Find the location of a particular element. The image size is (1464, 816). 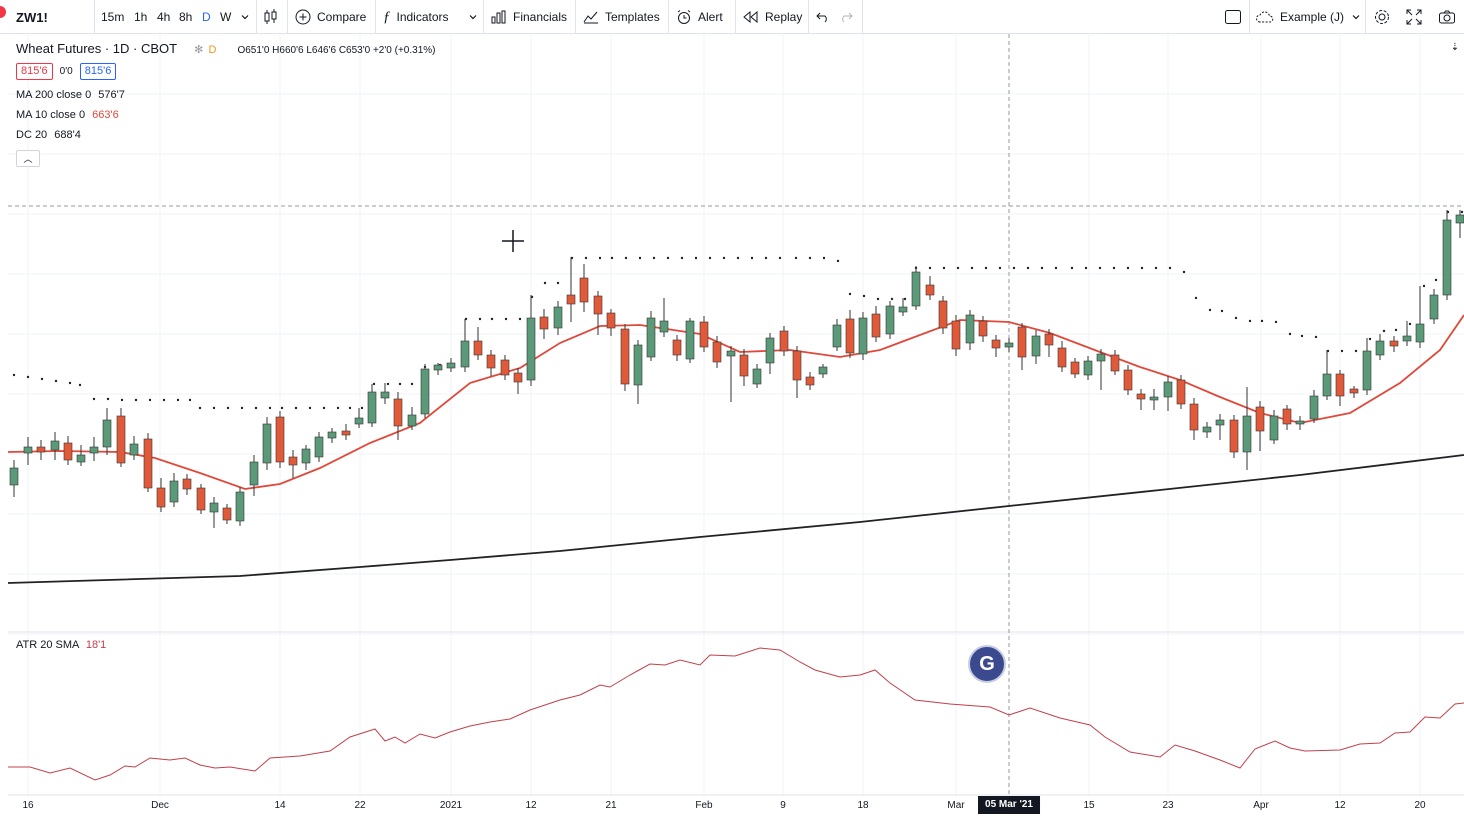

templates-button: Templates is located at coordinates (621, 17).